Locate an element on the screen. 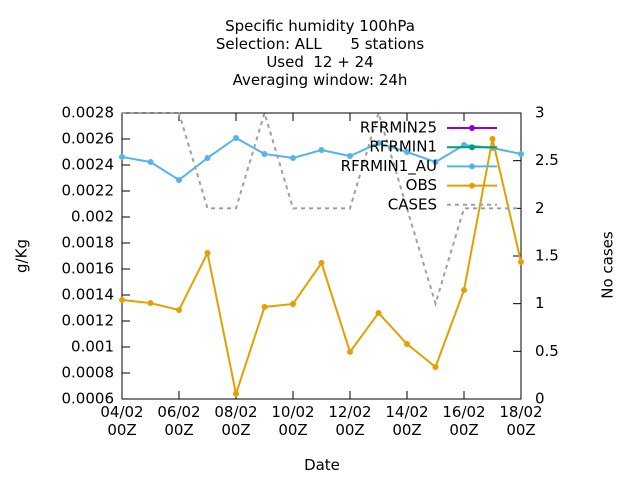  y-tick-label: 0.0012 is located at coordinates (88, 321).